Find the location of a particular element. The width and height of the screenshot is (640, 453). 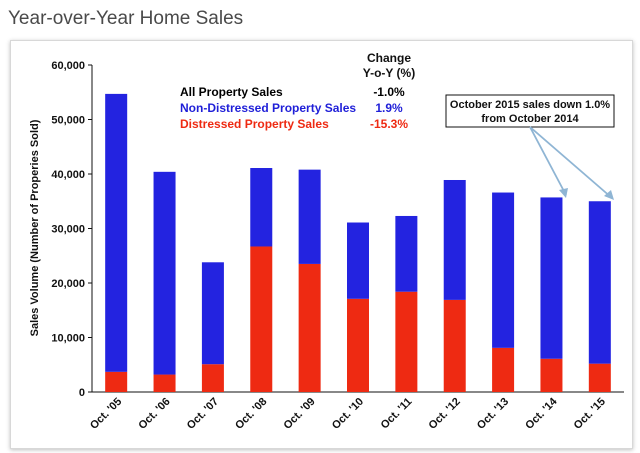

x-tick-label: Oct. '13 is located at coordinates (493, 414).